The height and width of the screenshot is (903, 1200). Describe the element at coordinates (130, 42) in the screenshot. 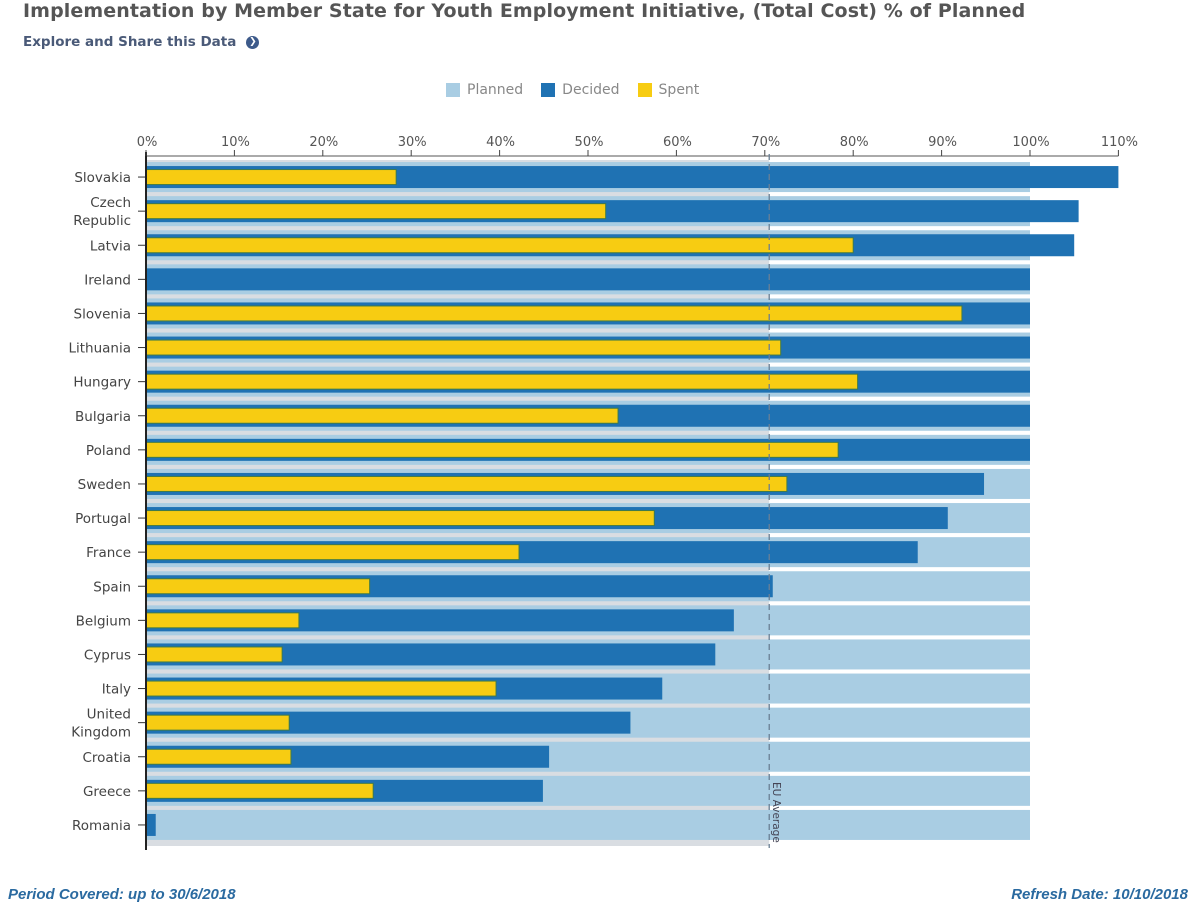

I see `explore-share-label: Explore and Share this Data` at that location.